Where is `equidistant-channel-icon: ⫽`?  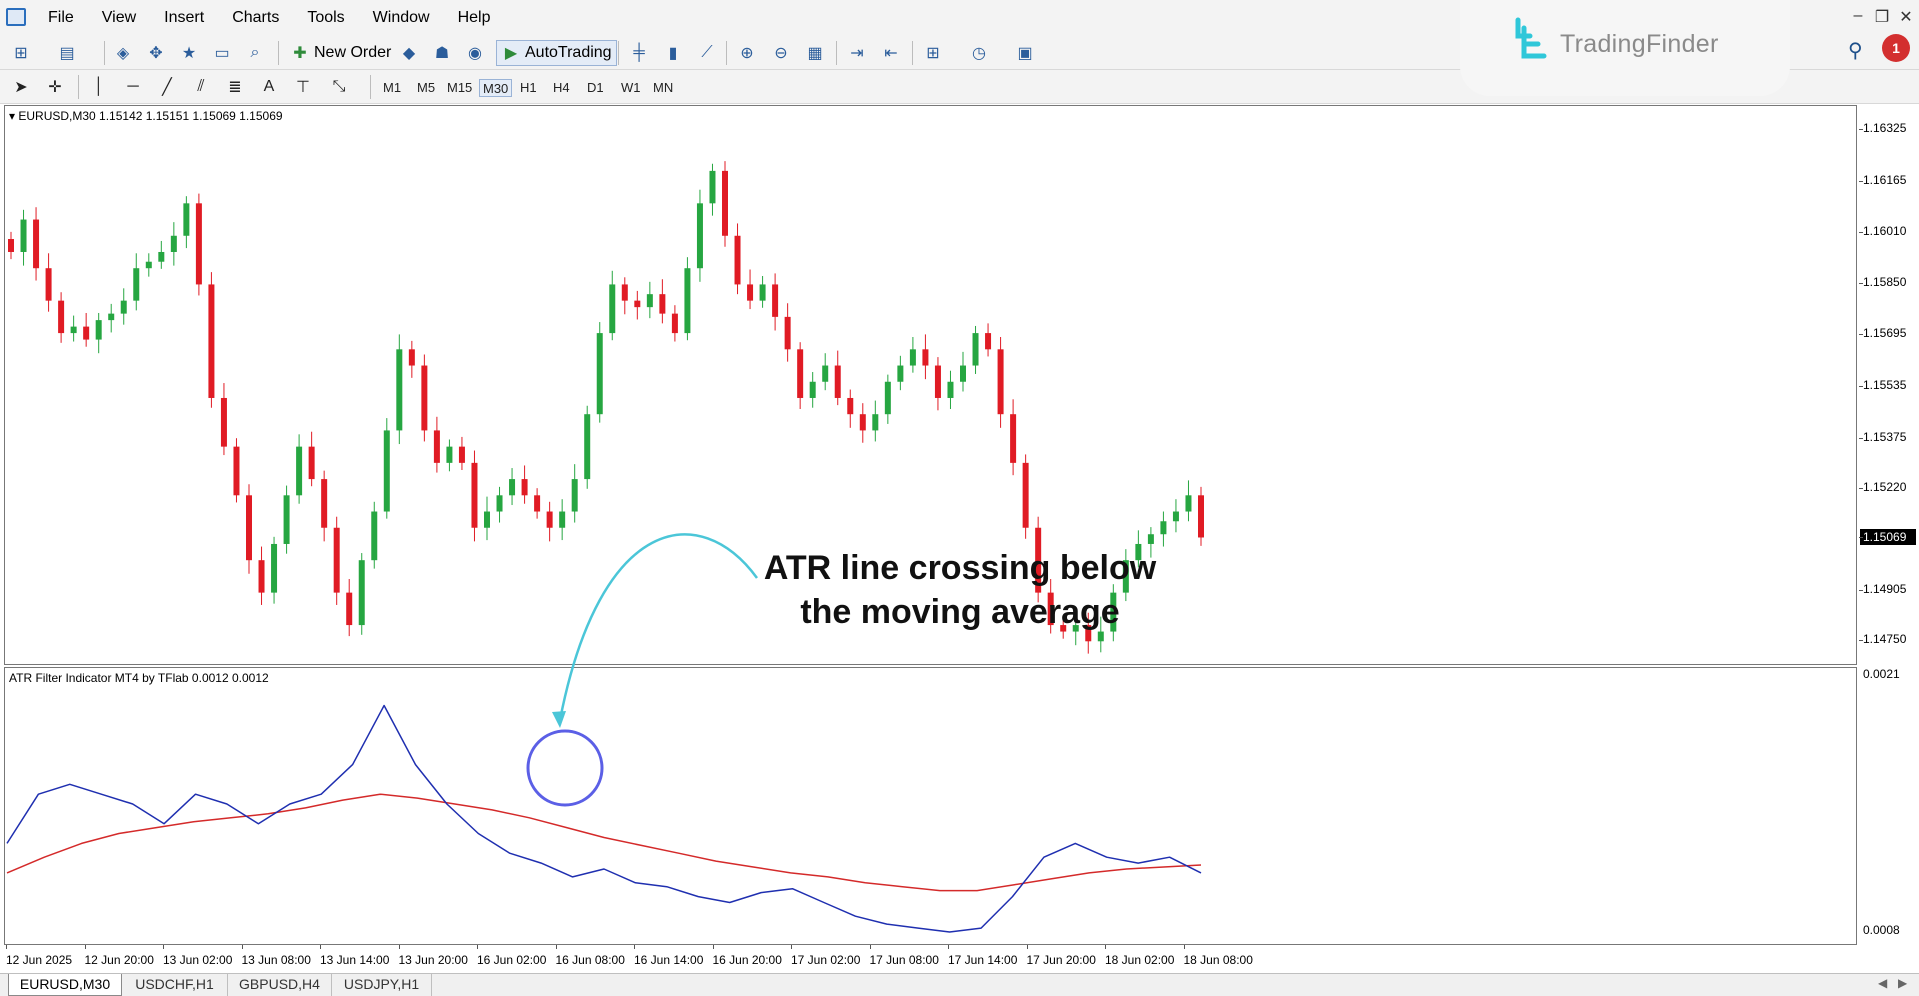 equidistant-channel-icon: ⫽ is located at coordinates (201, 86).